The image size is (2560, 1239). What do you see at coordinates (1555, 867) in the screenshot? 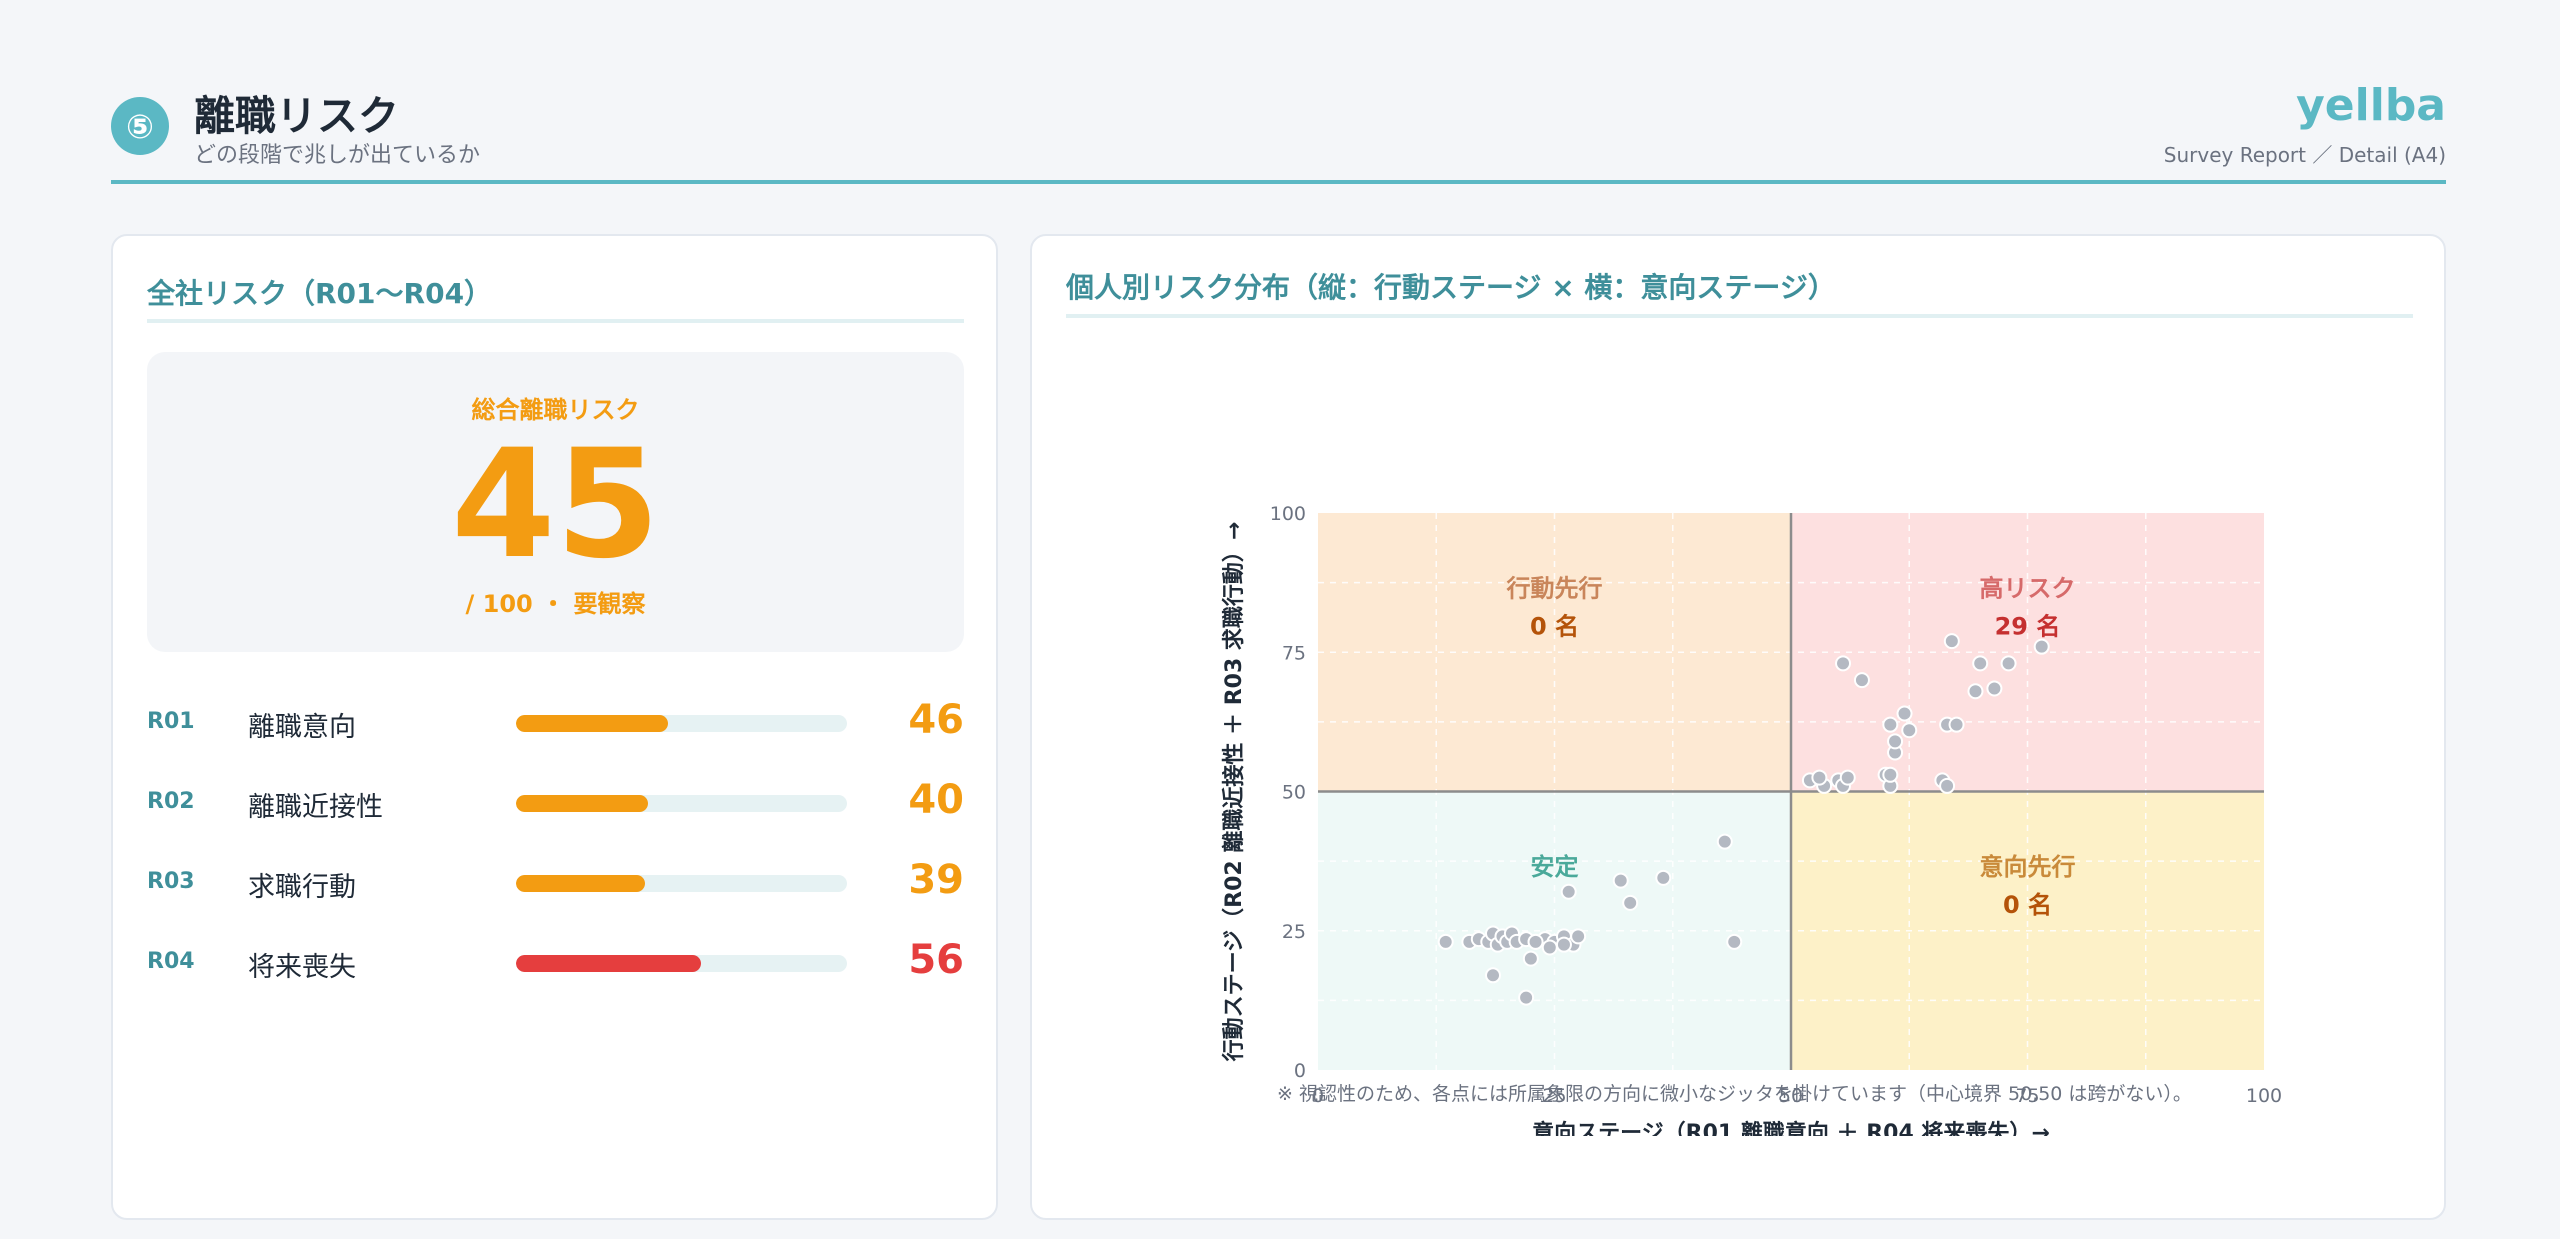
I see `quadrant-label: 安定` at bounding box center [1555, 867].